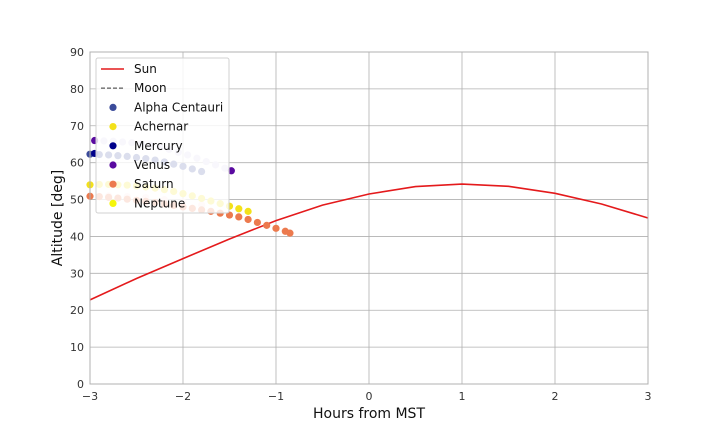 The width and height of the screenshot is (720, 432). I want to click on x-axis-label: Hours from MST, so click(369, 414).